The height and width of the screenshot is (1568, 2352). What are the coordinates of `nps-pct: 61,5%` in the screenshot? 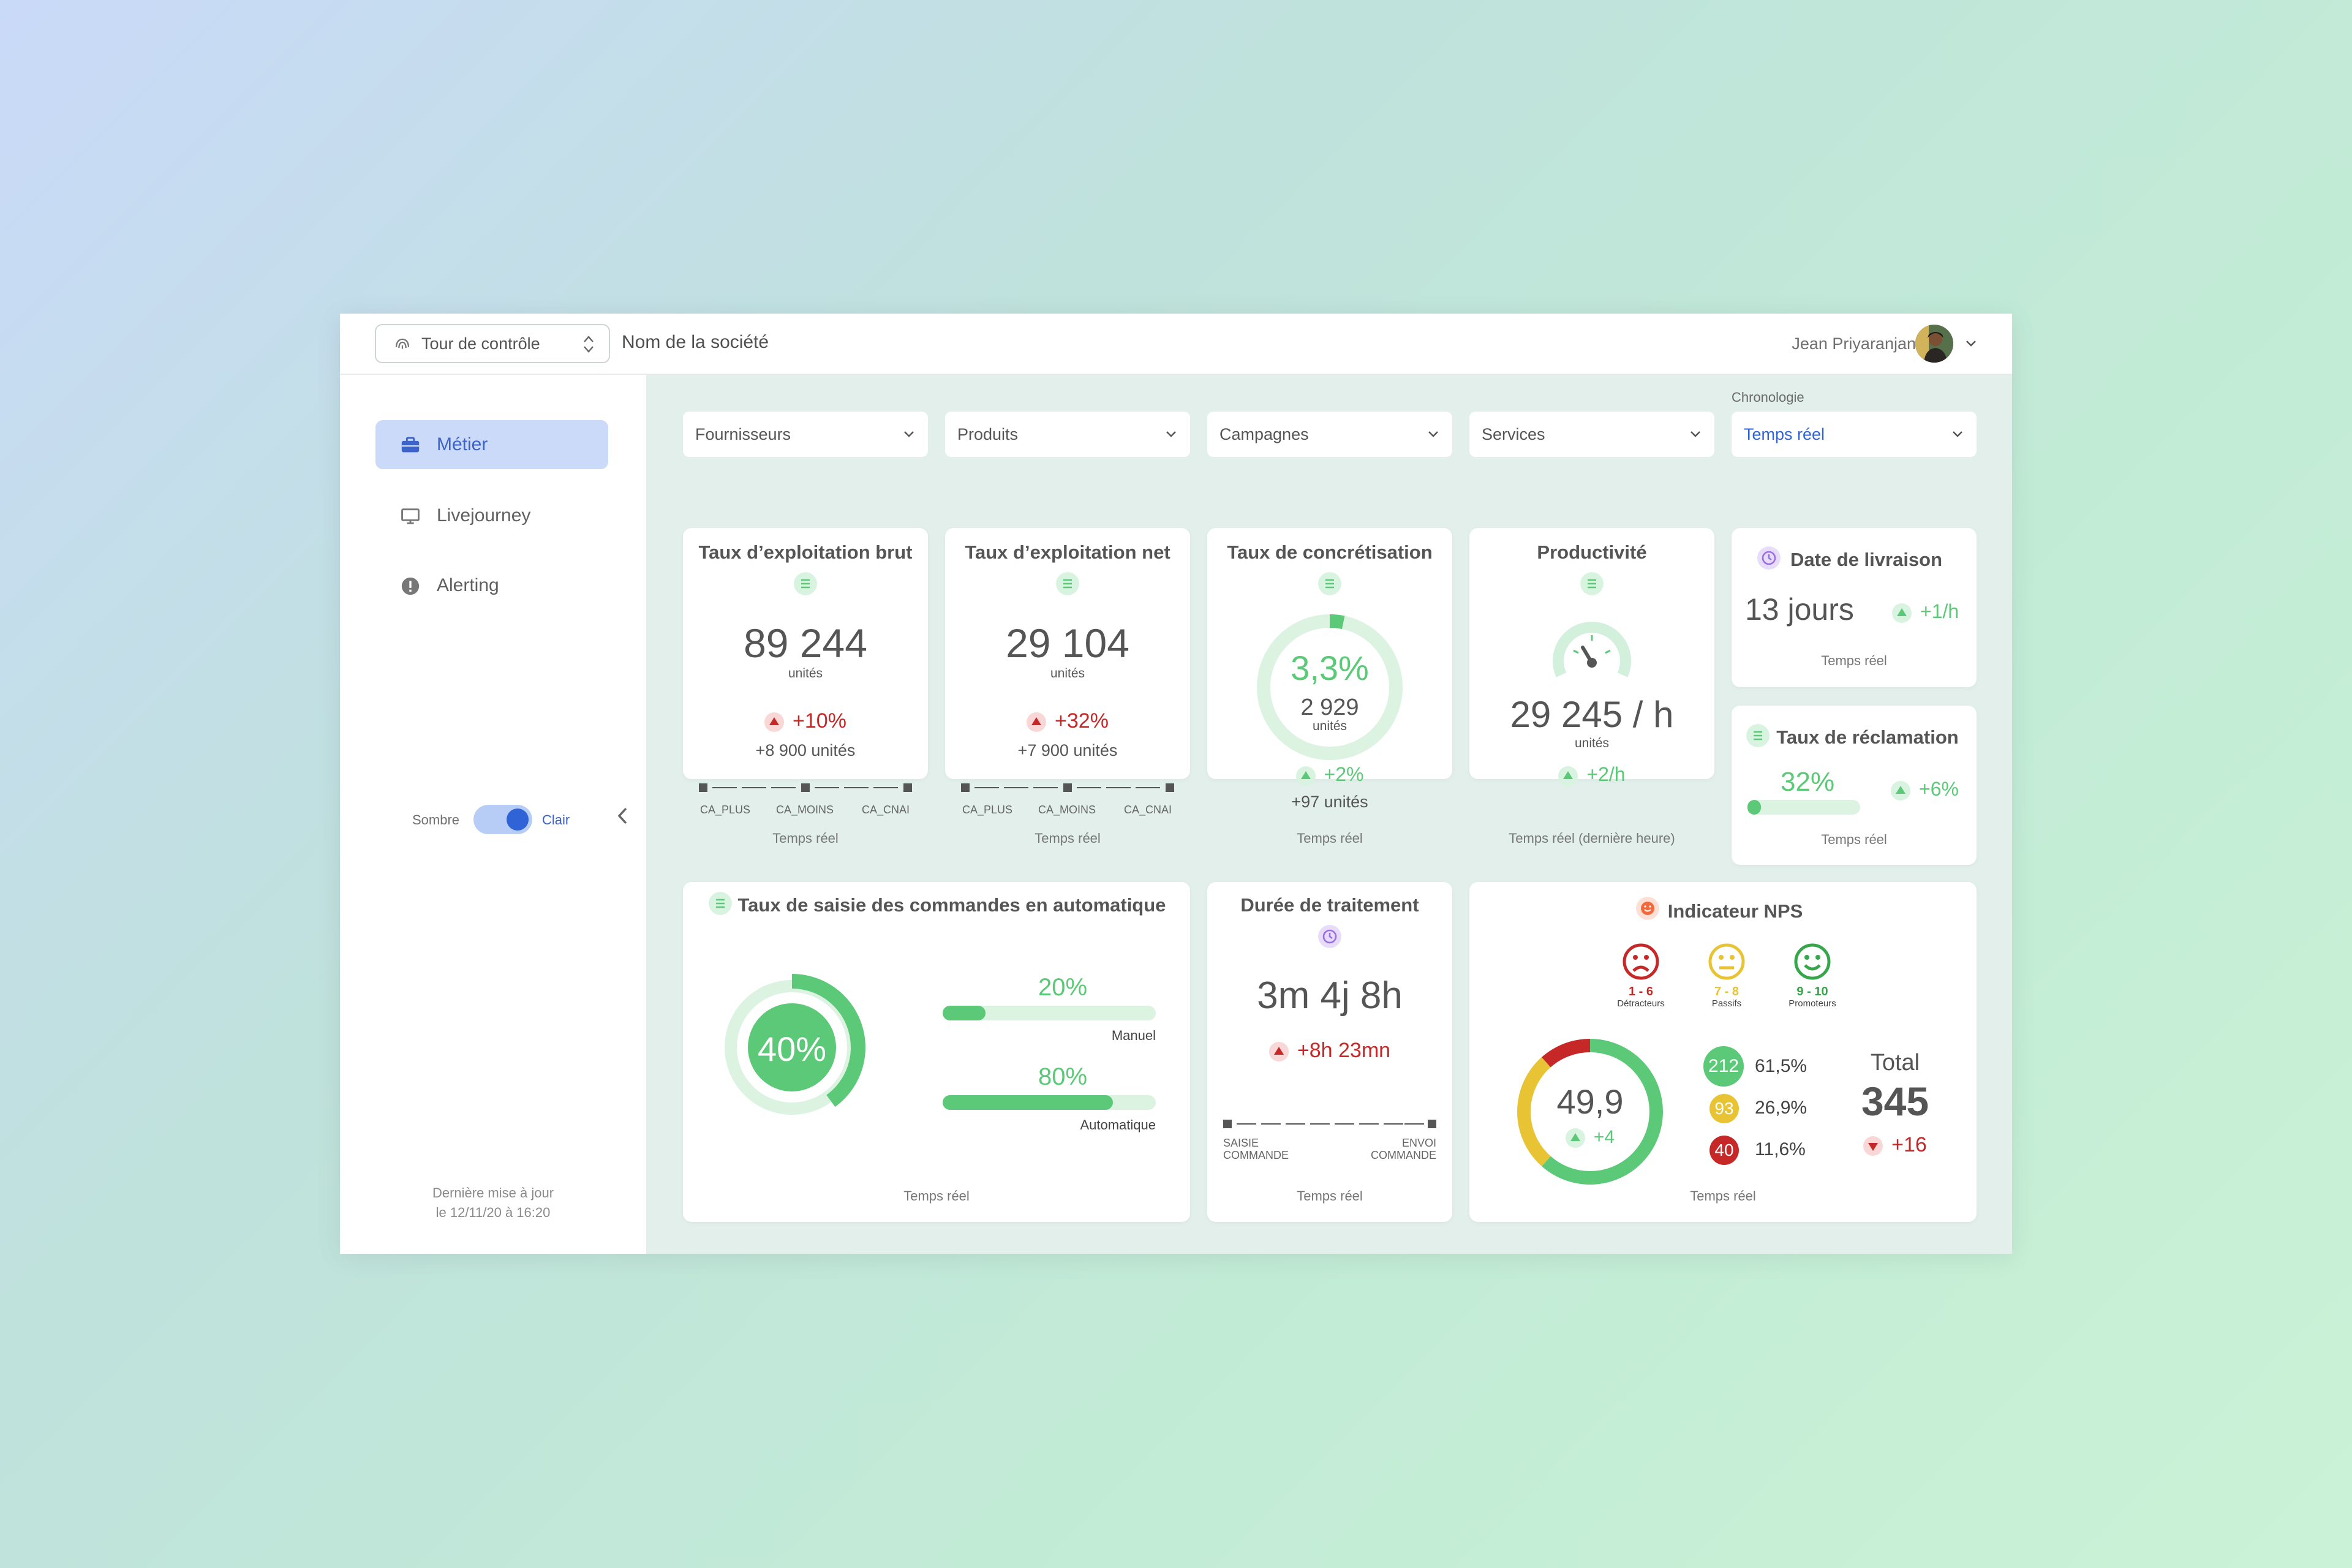 It's located at (1781, 1066).